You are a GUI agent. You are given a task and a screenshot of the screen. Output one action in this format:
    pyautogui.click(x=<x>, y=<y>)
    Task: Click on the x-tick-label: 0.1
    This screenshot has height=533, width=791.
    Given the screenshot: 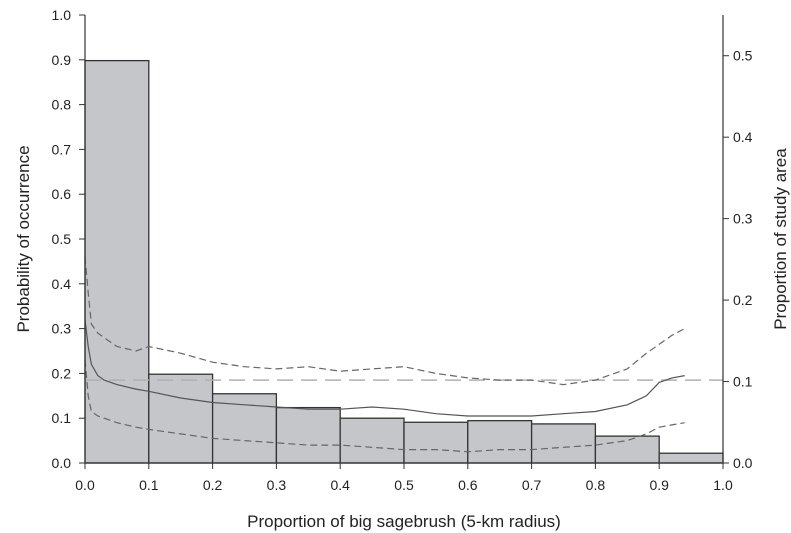 What is the action you would take?
    pyautogui.click(x=149, y=485)
    